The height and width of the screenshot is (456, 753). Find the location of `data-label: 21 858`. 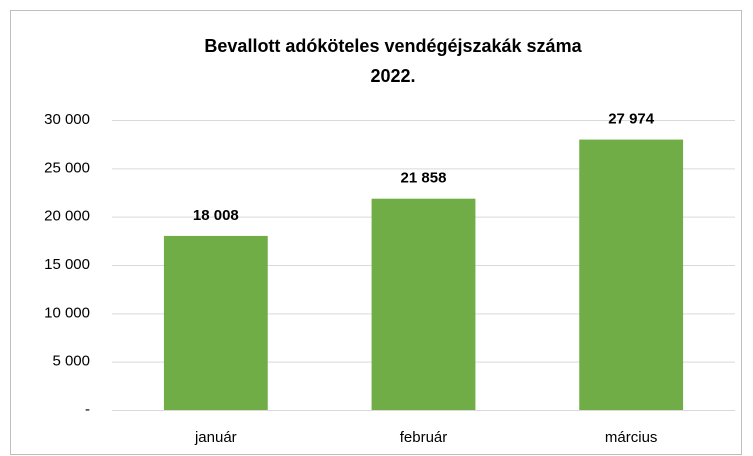

data-label: 21 858 is located at coordinates (424, 178).